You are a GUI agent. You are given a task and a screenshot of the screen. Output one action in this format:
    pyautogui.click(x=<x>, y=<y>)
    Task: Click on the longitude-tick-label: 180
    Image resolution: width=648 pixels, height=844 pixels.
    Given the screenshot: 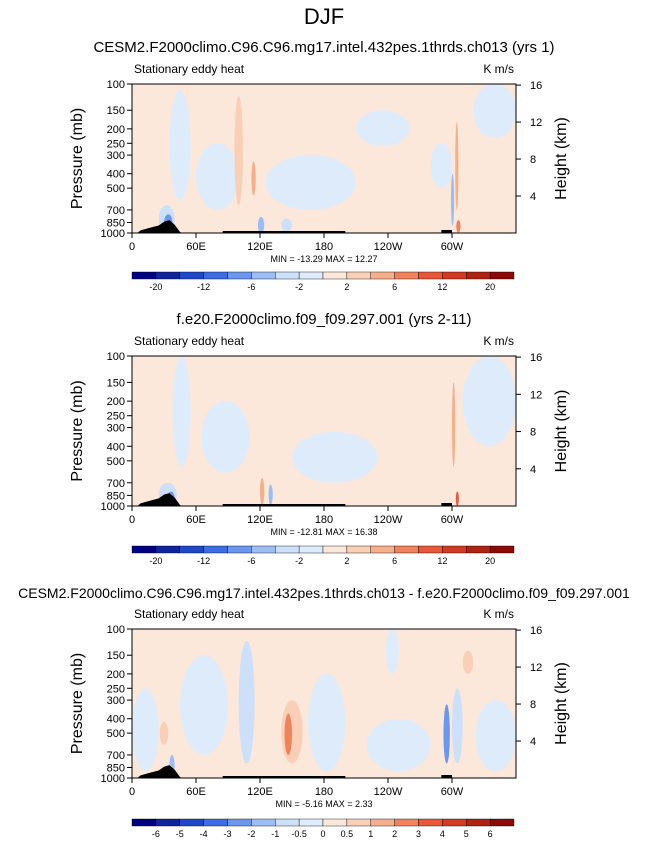 What is the action you would take?
    pyautogui.click(x=324, y=520)
    